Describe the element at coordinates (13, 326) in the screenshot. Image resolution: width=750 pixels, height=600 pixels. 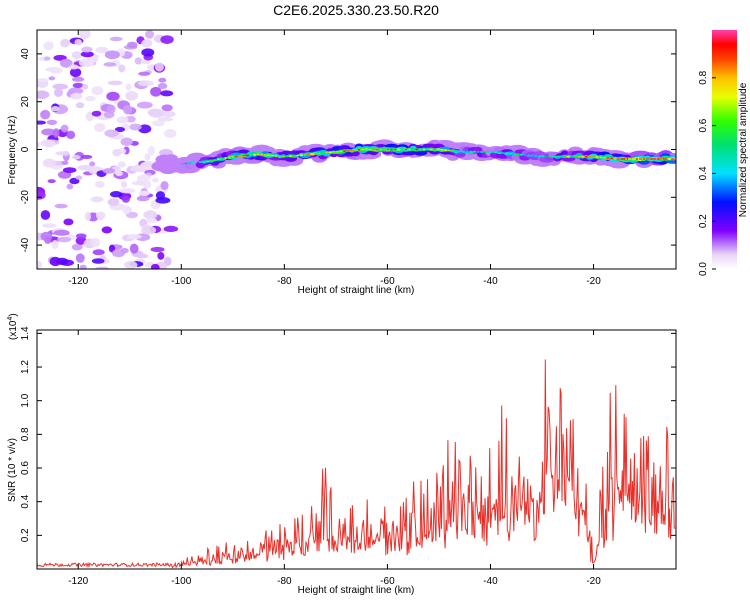
I see `snr-scale-label: (x104)` at that location.